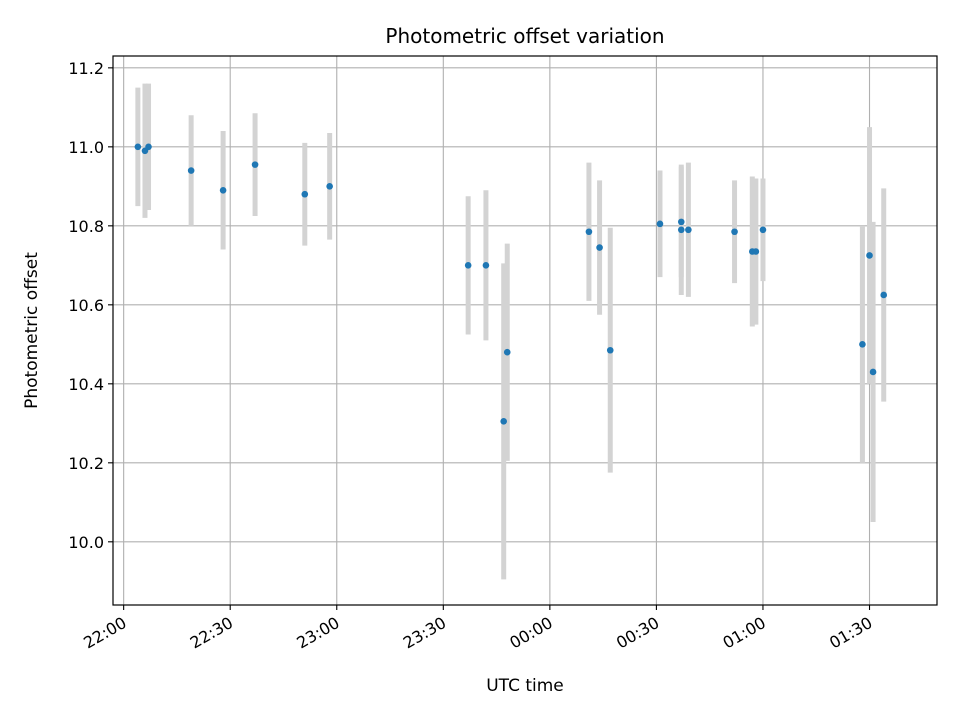  What do you see at coordinates (317, 633) in the screenshot?
I see `x-tick-label: 23:00` at bounding box center [317, 633].